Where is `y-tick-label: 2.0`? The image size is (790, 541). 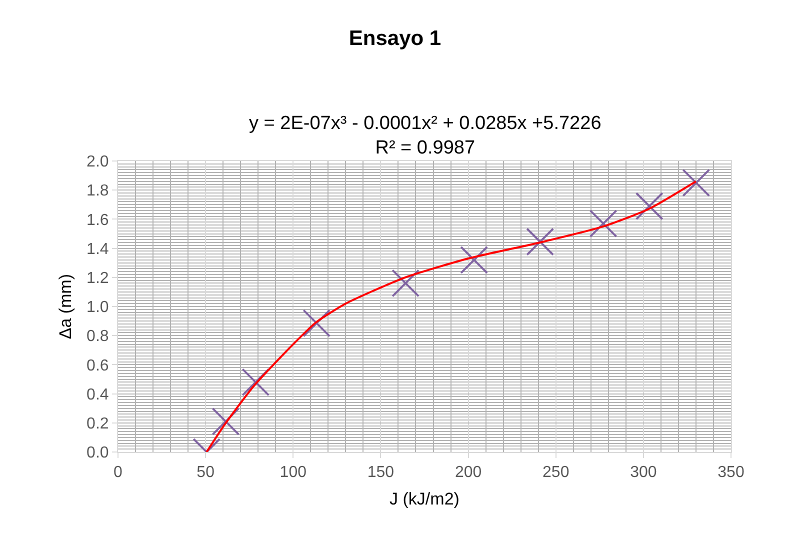
y-tick-label: 2.0 is located at coordinates (97, 162).